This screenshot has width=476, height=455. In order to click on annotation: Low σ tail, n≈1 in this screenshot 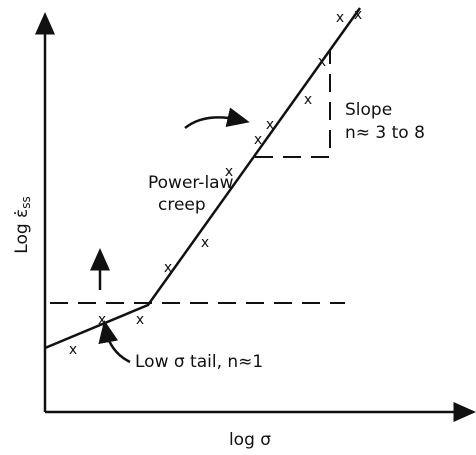, I will do `click(199, 362)`.